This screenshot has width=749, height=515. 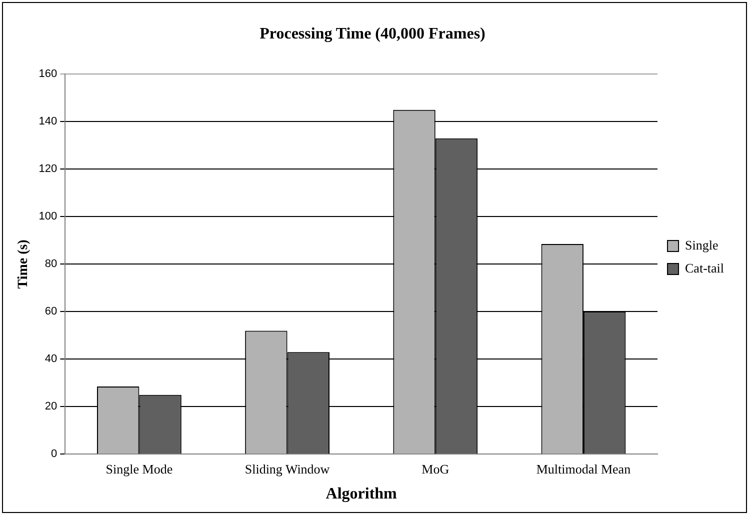 What do you see at coordinates (51, 406) in the screenshot?
I see `y-tick-label: 20` at bounding box center [51, 406].